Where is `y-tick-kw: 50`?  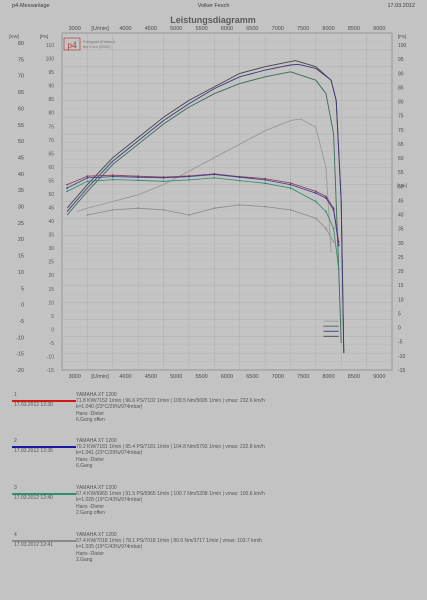 y-tick-kw: 50 is located at coordinates (21, 142).